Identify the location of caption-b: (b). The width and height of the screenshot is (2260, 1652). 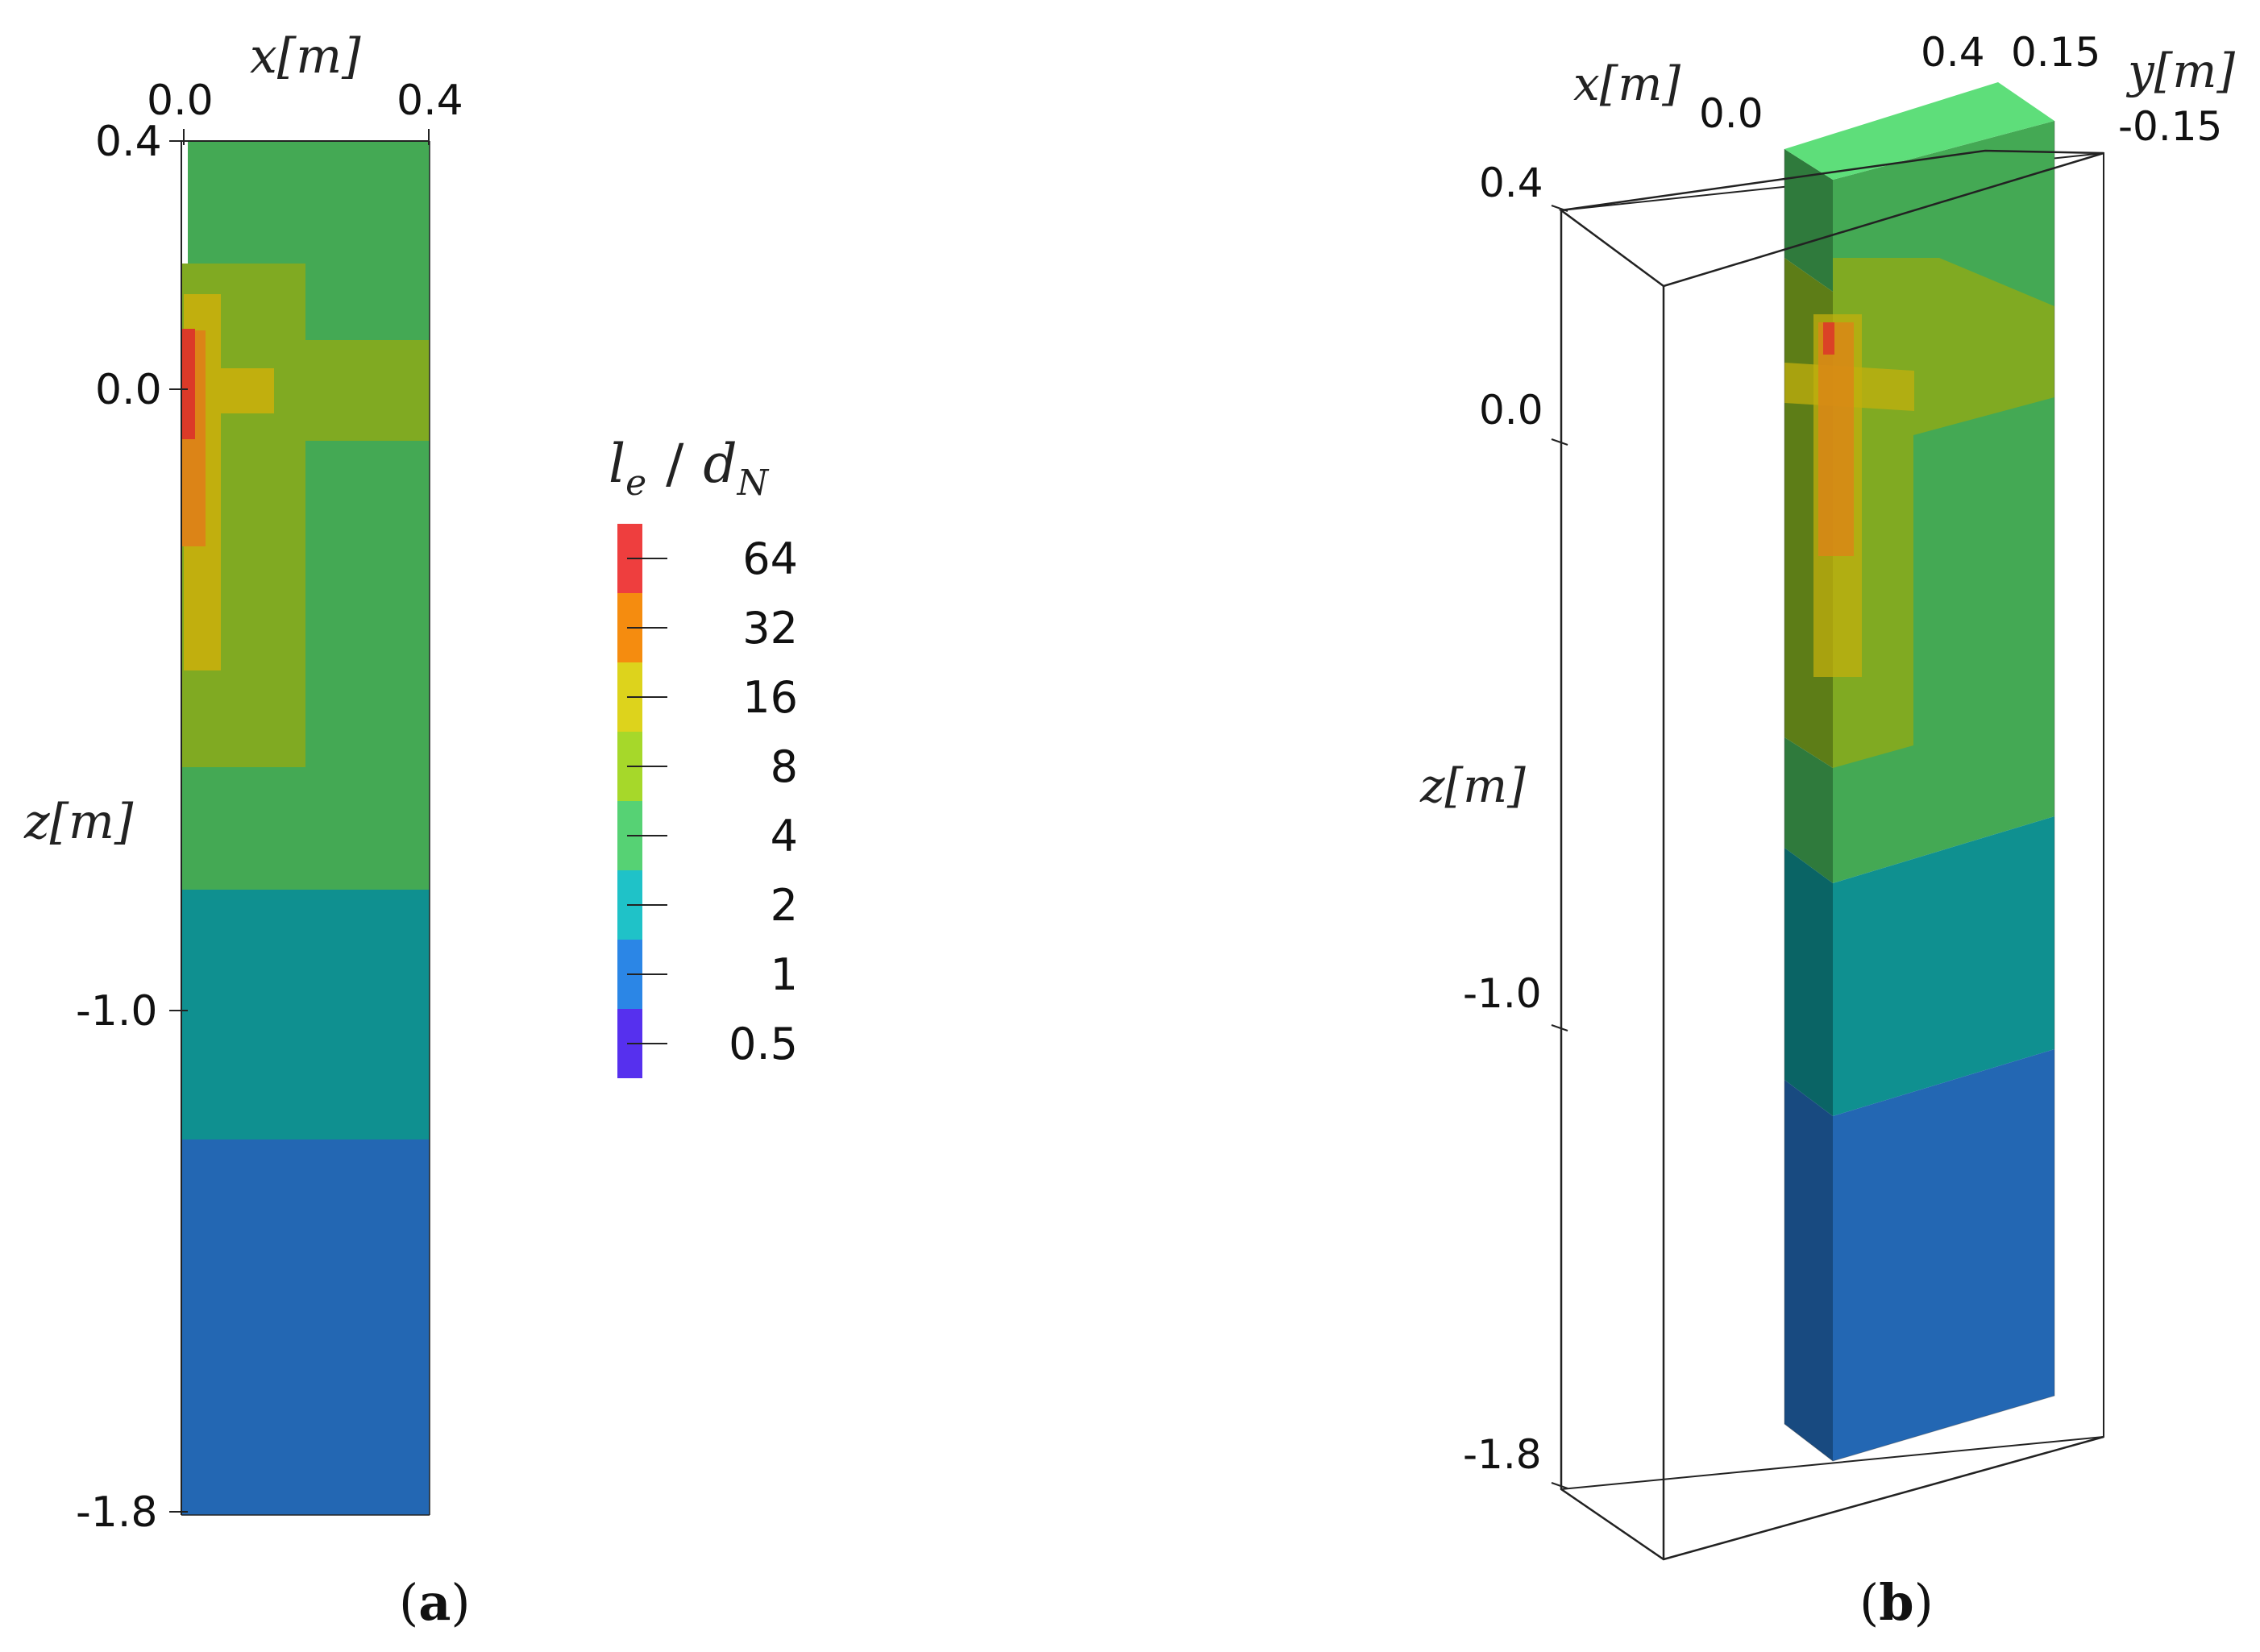
(1896, 1602).